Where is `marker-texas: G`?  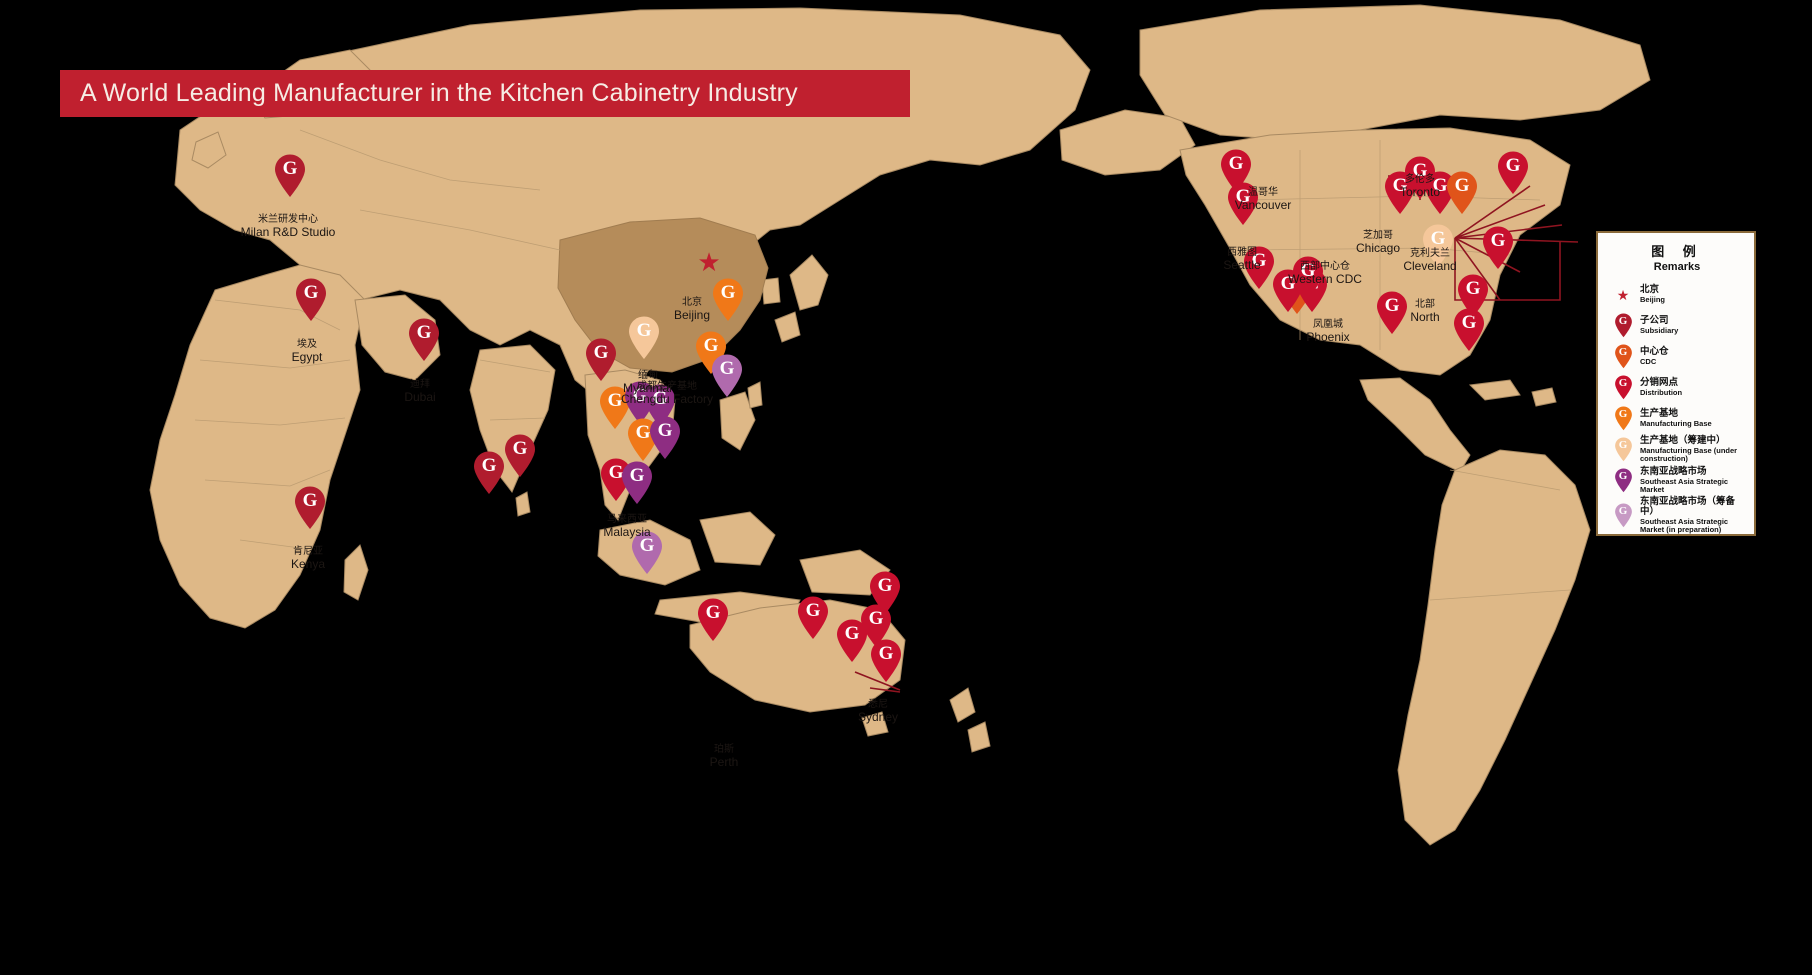
marker-texas: G is located at coordinates (1392, 313).